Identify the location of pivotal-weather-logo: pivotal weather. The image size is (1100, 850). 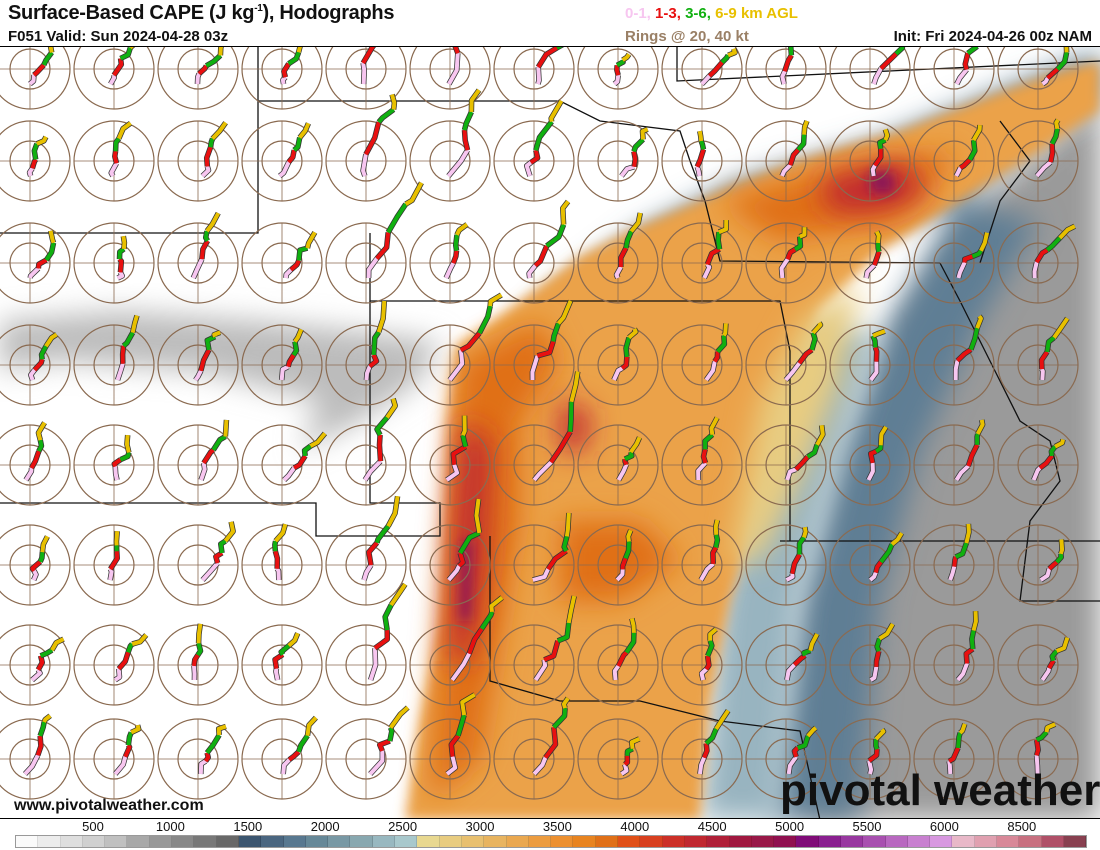
(940, 790).